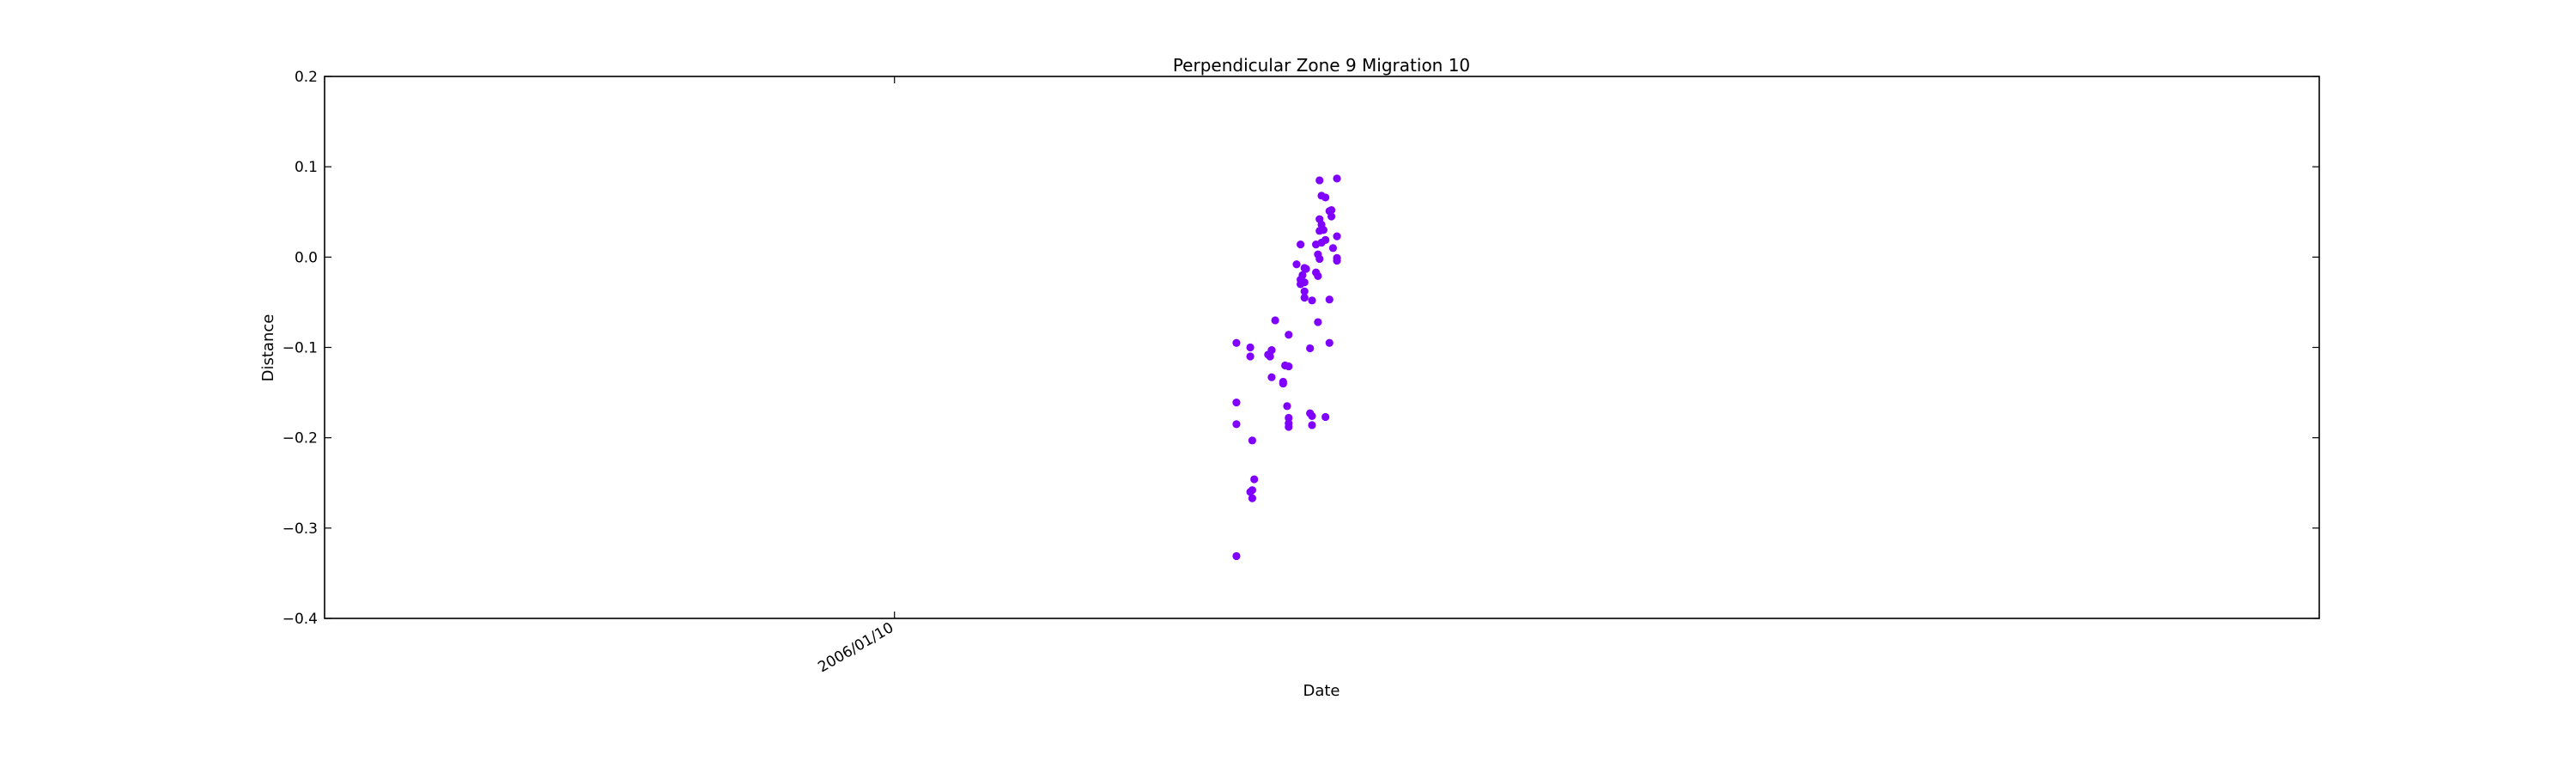 The height and width of the screenshot is (773, 2576). What do you see at coordinates (306, 257) in the screenshot?
I see `y-tick-label: 0.0` at bounding box center [306, 257].